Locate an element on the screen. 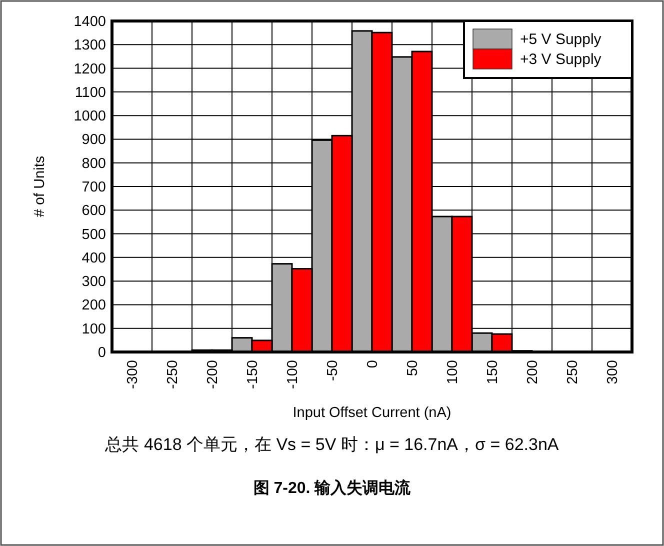 This screenshot has width=664, height=546. y-tick-label: 700 is located at coordinates (94, 188).